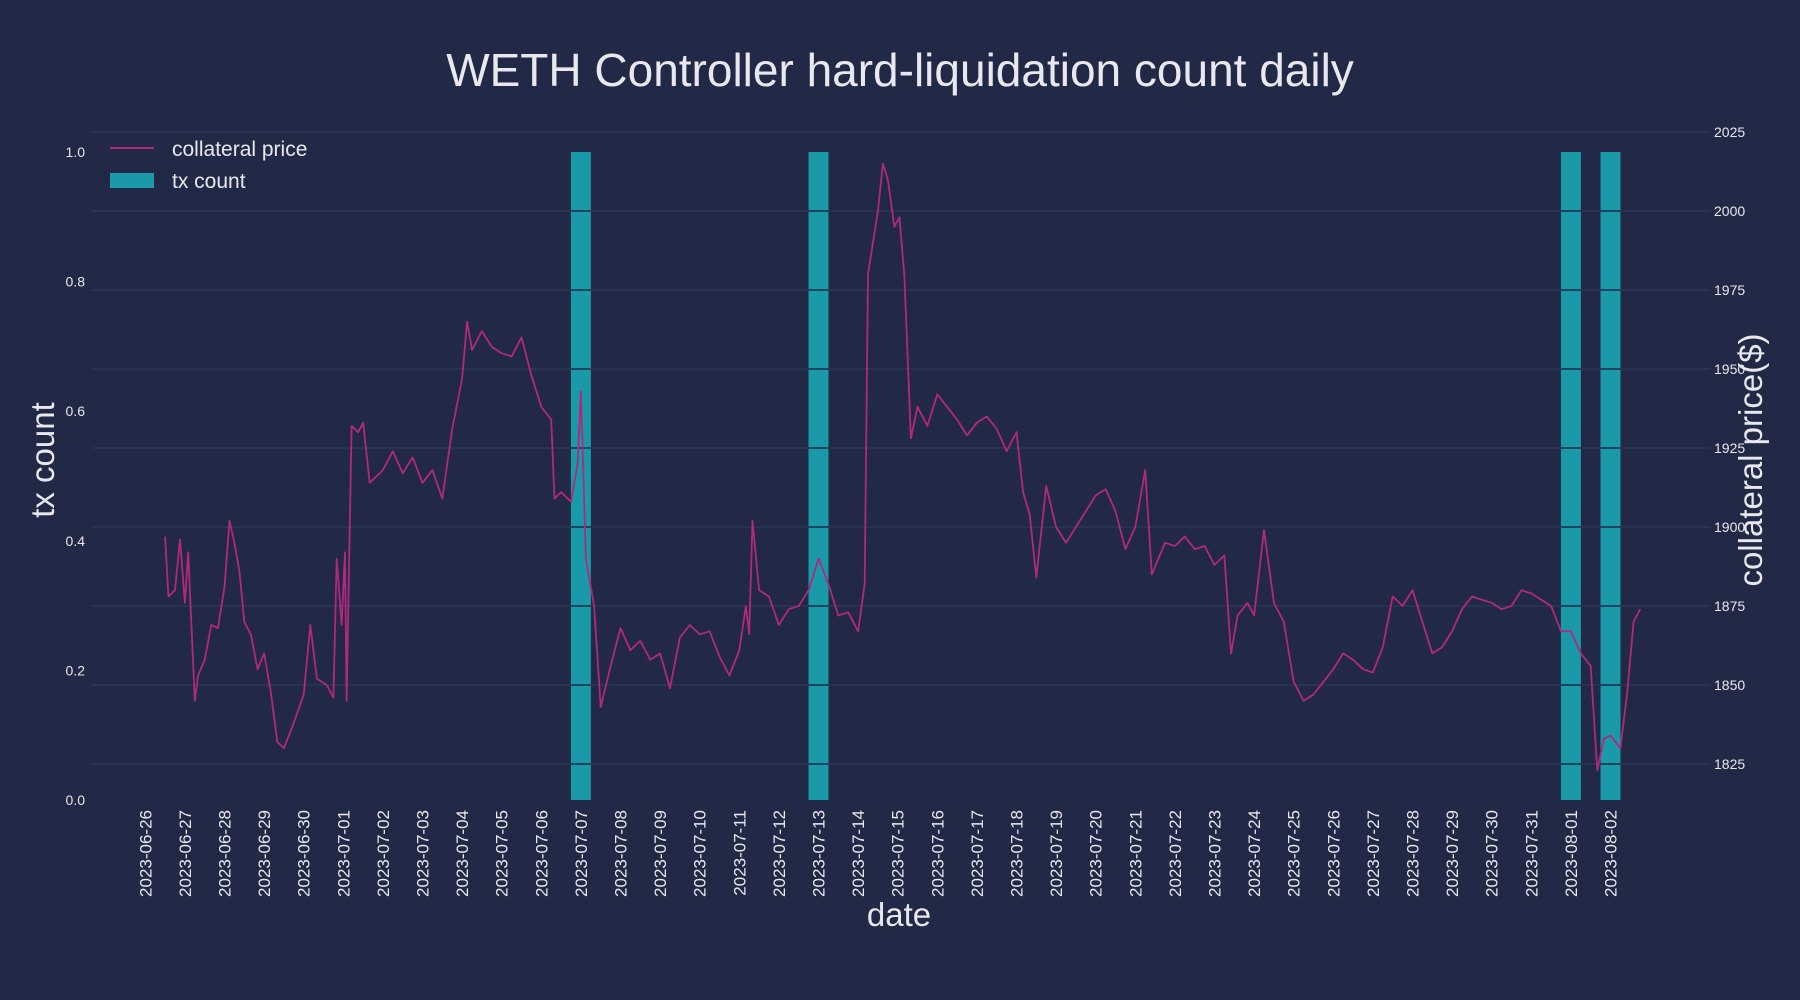 This screenshot has height=1000, width=1800. I want to click on y-tick-label: 0.0, so click(76, 800).